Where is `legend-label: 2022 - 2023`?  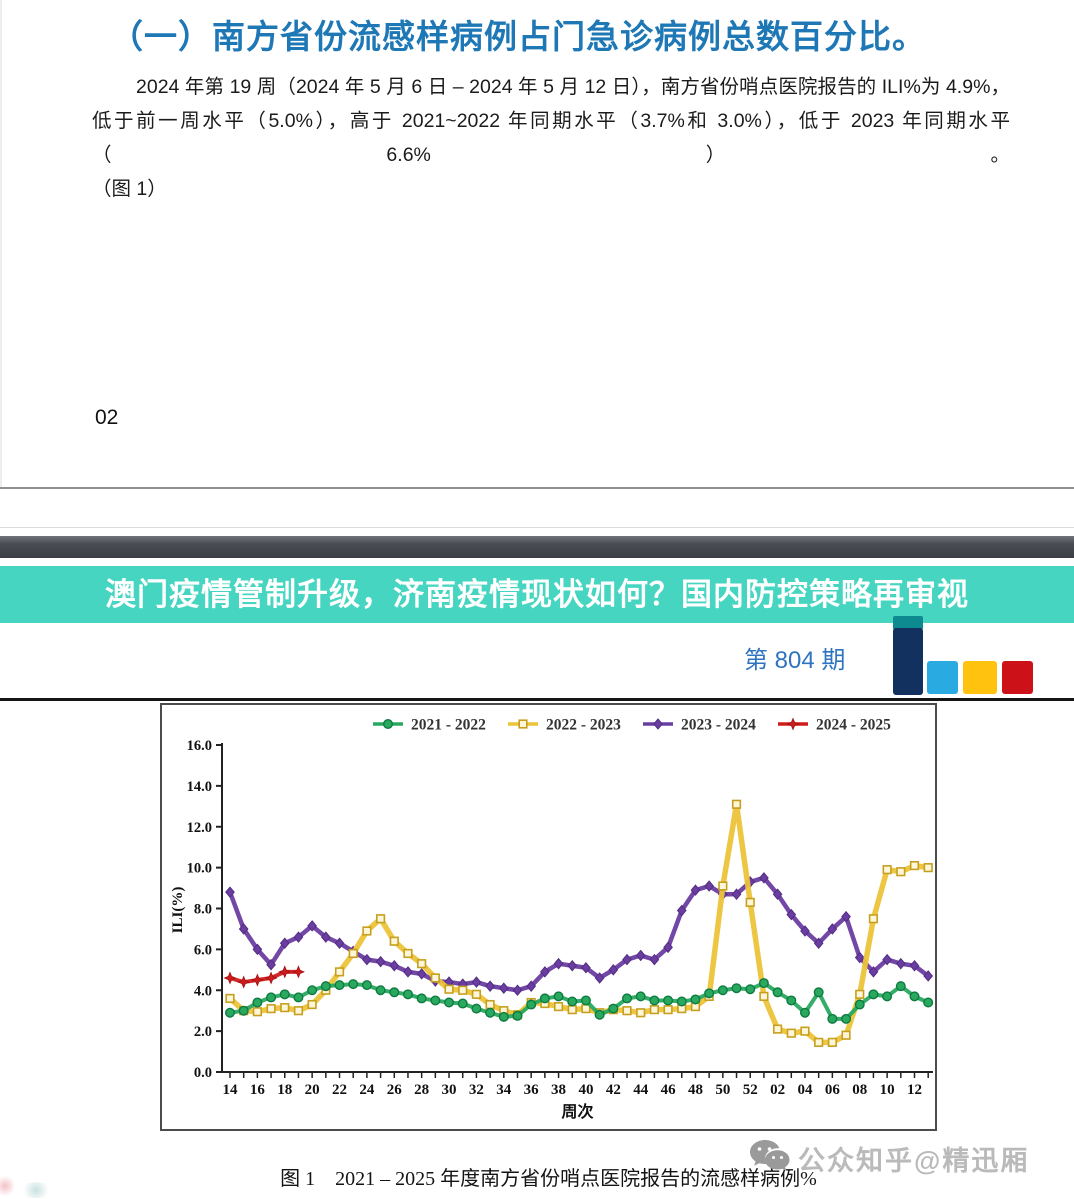
legend-label: 2022 - 2023 is located at coordinates (583, 725).